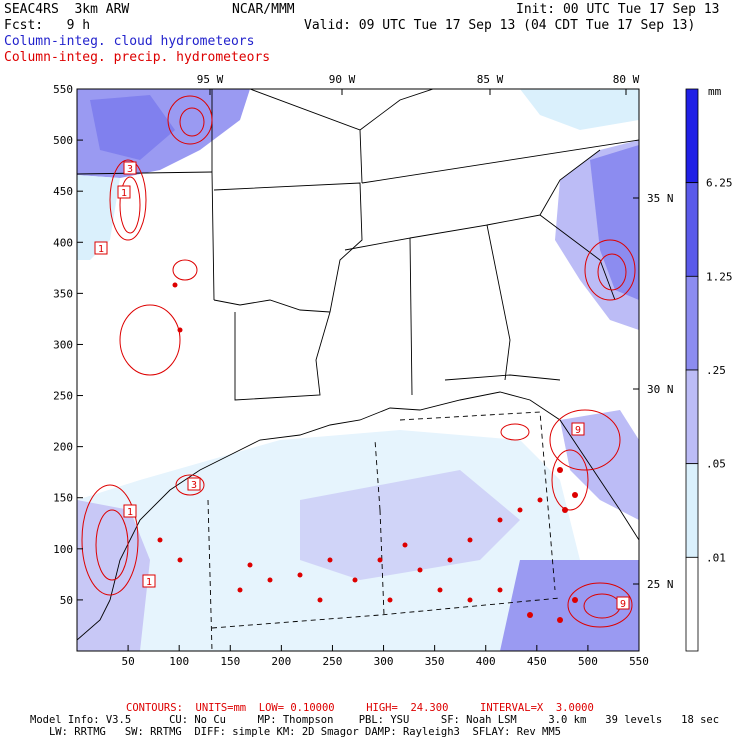  I want to click on y-tick-label: 400, so click(63, 242).